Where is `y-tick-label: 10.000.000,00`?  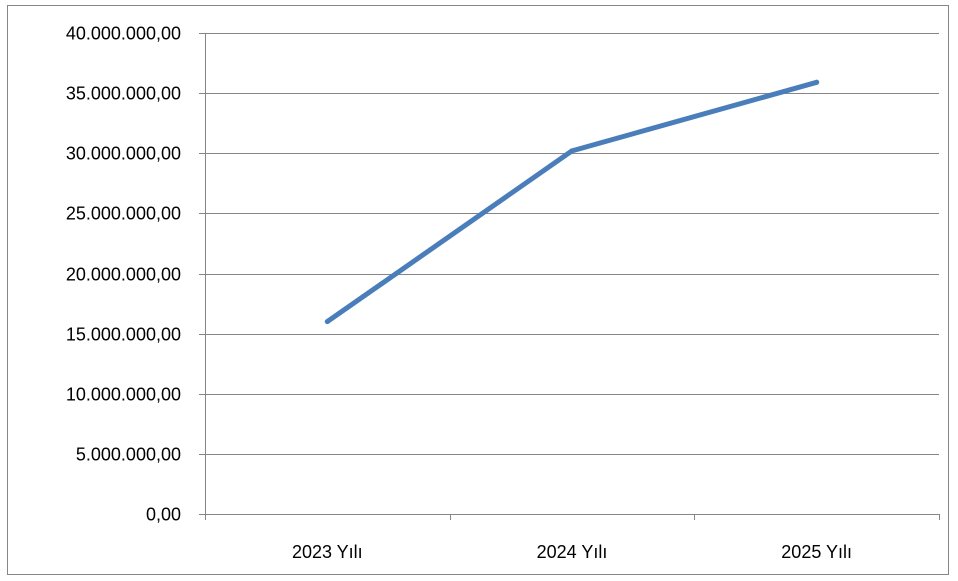 y-tick-label: 10.000.000,00 is located at coordinates (123, 395).